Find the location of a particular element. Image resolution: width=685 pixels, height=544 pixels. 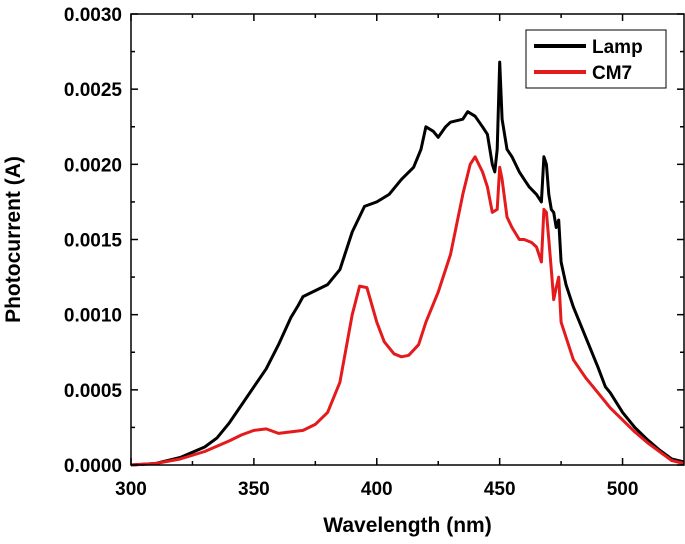

y-tick-label: 0.0020 is located at coordinates (93, 165).